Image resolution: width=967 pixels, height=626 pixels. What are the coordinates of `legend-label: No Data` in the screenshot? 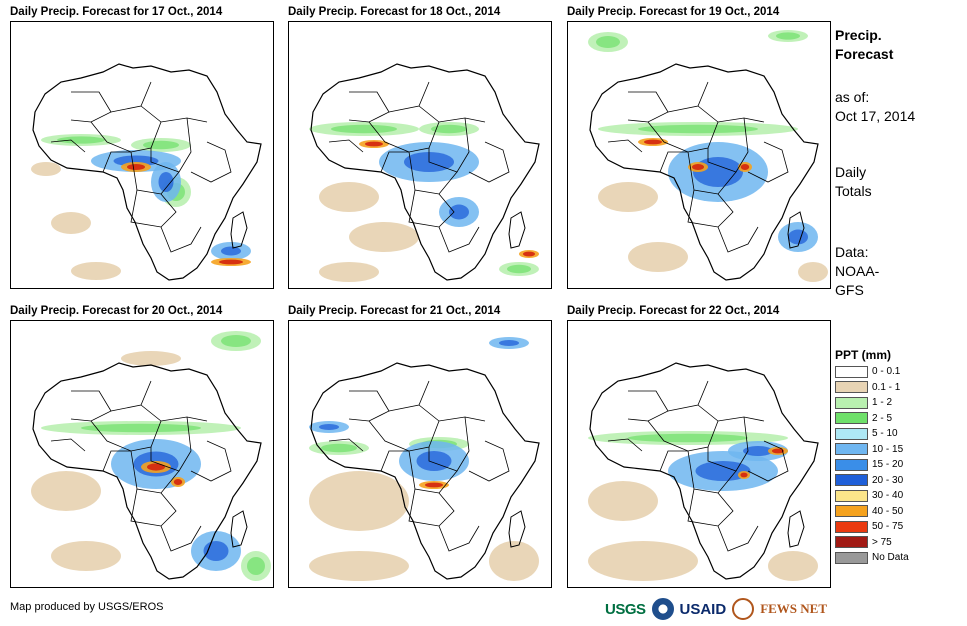 It's located at (890, 558).